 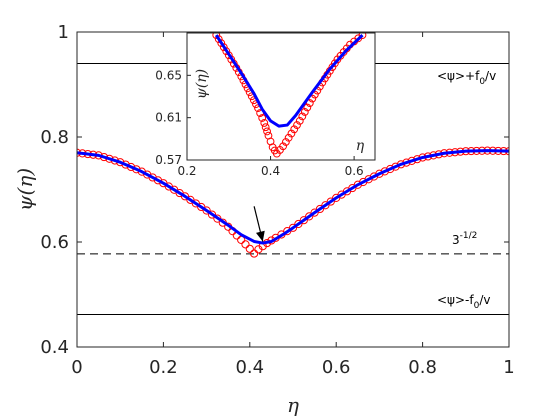 What do you see at coordinates (54, 242) in the screenshot?
I see `y-tick-label: 0.6` at bounding box center [54, 242].